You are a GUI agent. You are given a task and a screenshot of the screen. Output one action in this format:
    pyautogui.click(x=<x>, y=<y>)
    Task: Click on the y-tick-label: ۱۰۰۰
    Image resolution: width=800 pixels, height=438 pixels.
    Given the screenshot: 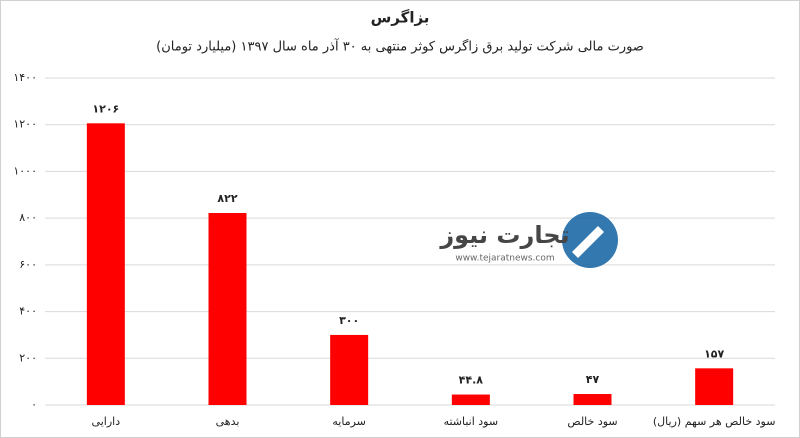 What is the action you would take?
    pyautogui.click(x=25, y=170)
    